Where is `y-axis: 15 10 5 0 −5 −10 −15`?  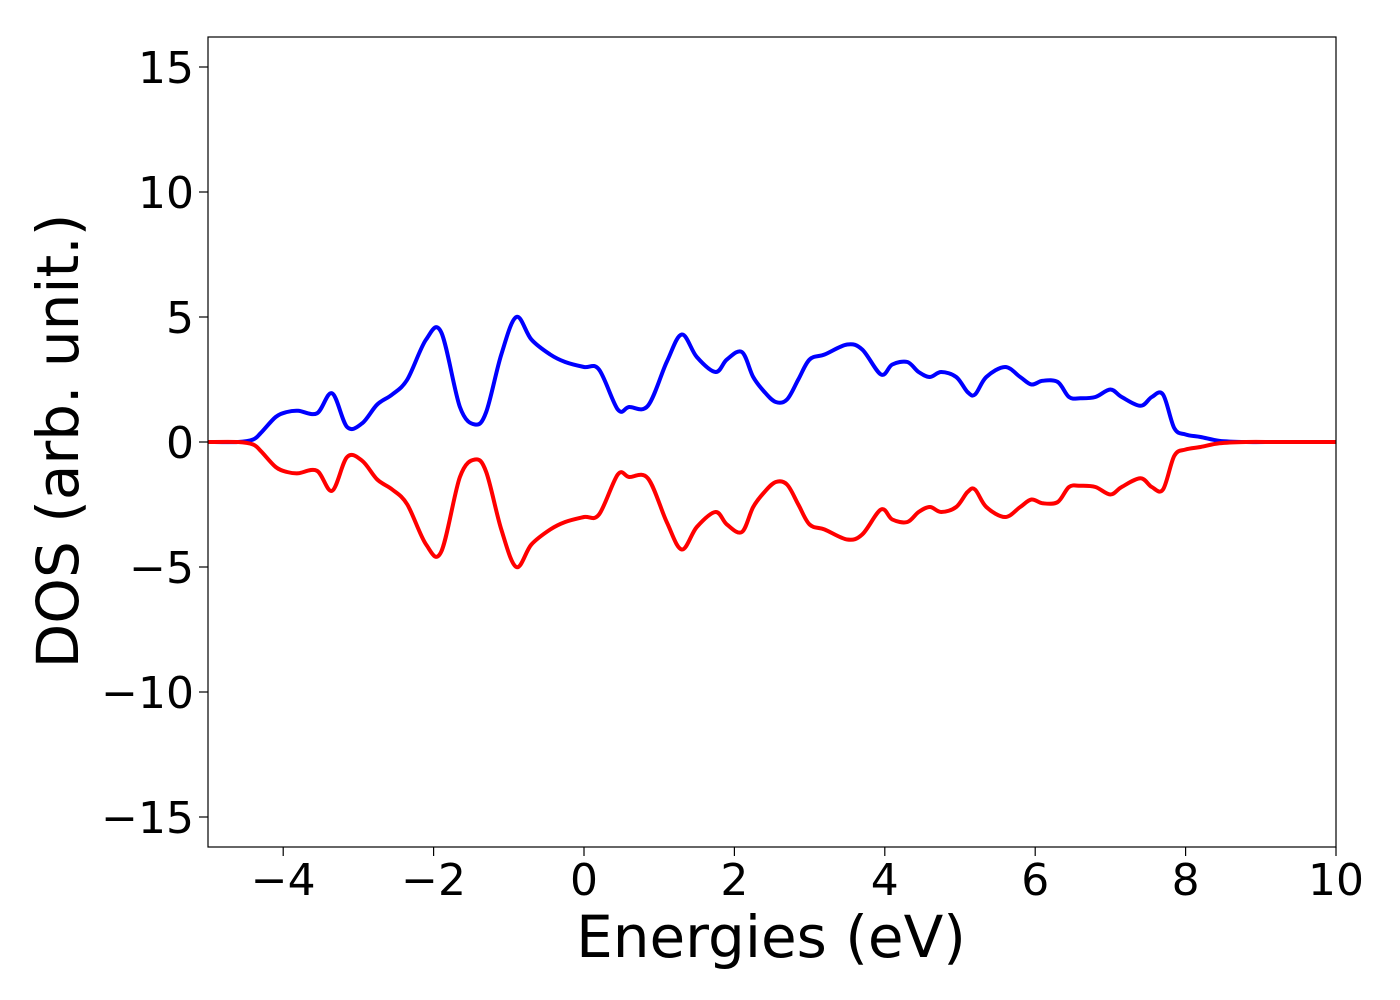
y-axis: 15 10 5 0 −5 −10 −15 is located at coordinates (154, 443).